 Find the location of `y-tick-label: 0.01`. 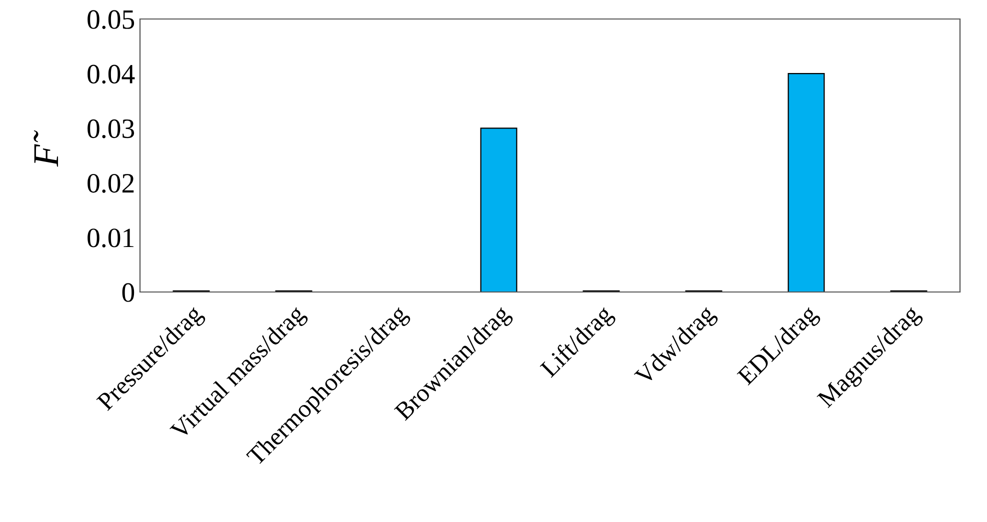

y-tick-label: 0.01 is located at coordinates (111, 238).